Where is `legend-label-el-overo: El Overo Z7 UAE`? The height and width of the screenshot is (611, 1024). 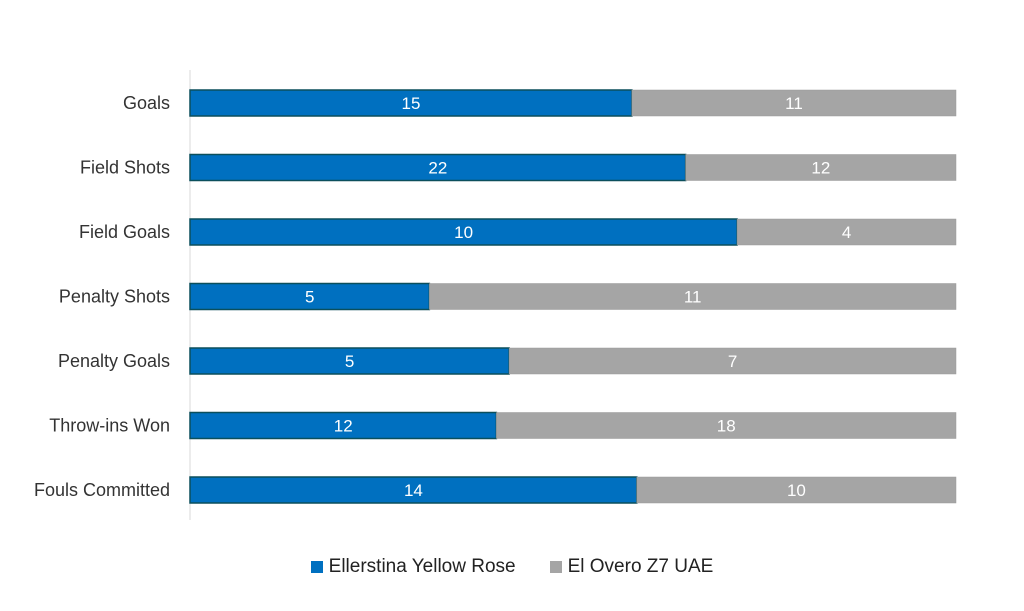 legend-label-el-overo: El Overo Z7 UAE is located at coordinates (640, 566).